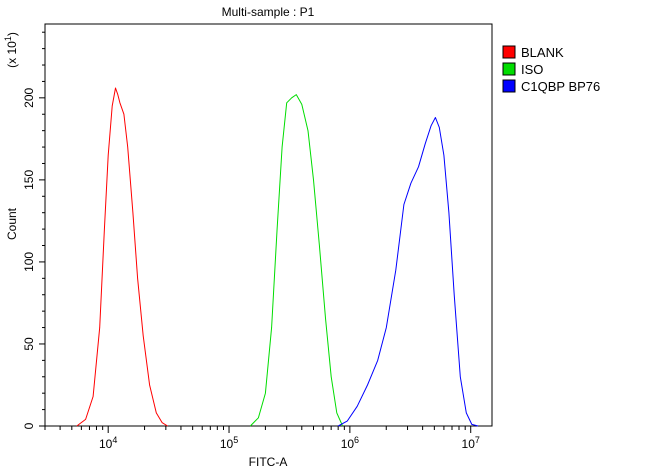 The height and width of the screenshot is (470, 650). I want to click on series-line-c1qbp-bp76, so click(408, 272).